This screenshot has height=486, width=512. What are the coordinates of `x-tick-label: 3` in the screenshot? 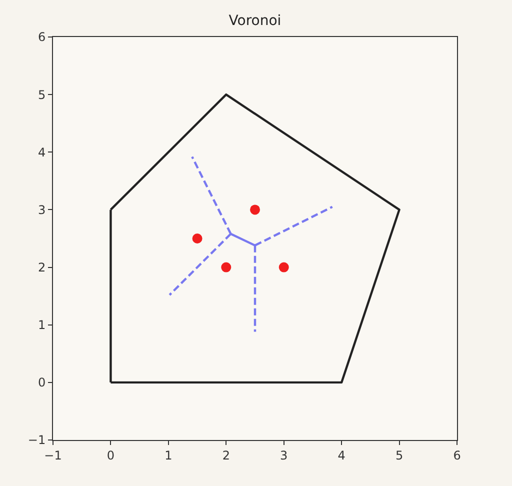 It's located at (284, 455).